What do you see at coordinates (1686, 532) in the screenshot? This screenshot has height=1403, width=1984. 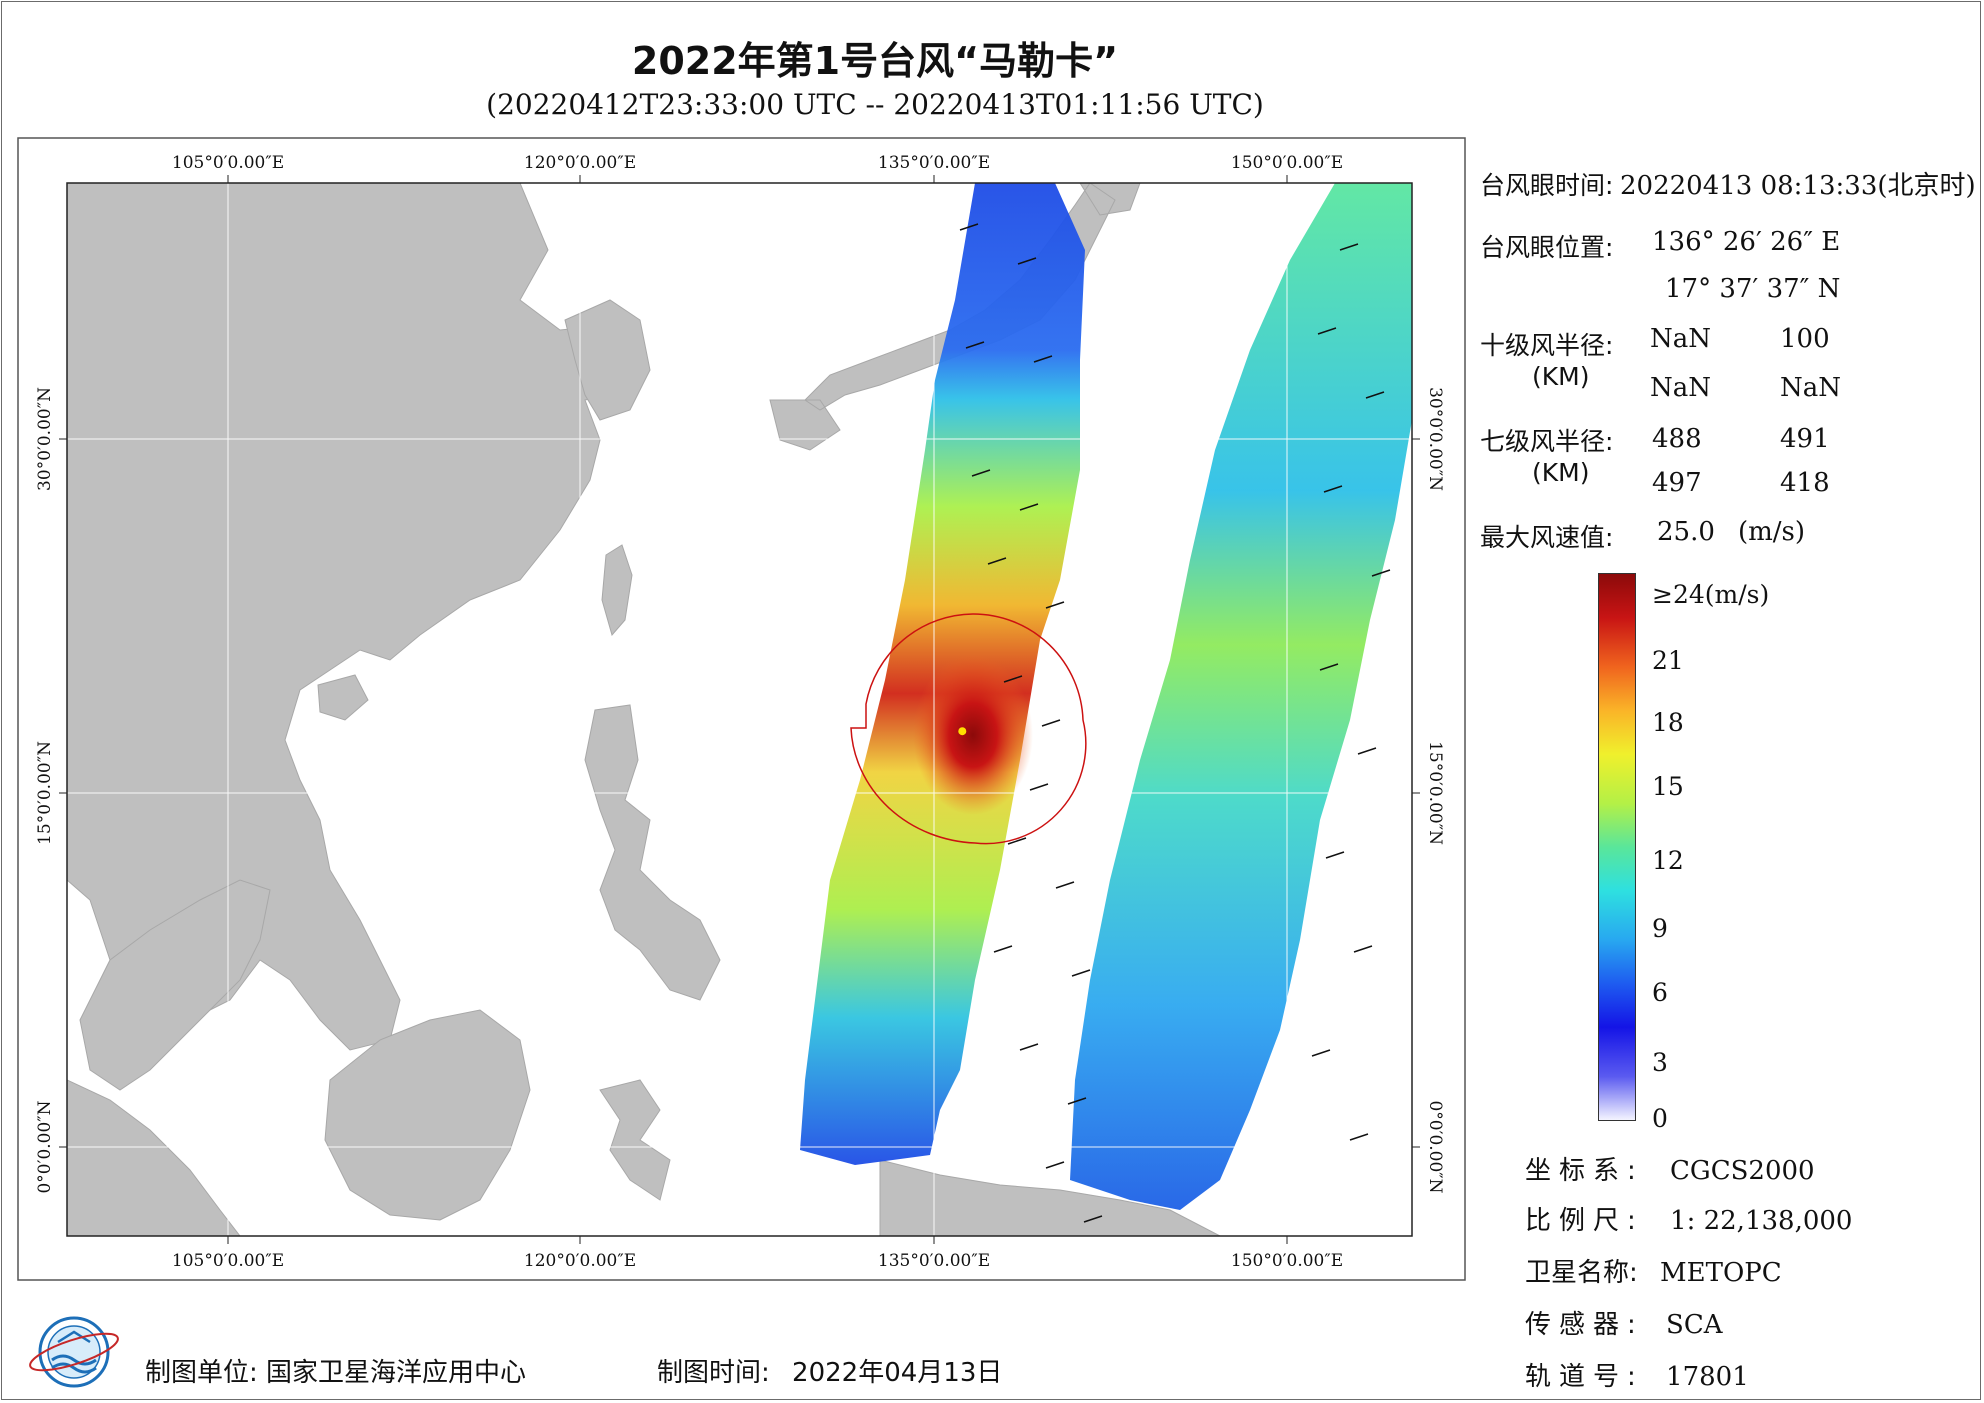 I see `max-wind-value: 25.0` at bounding box center [1686, 532].